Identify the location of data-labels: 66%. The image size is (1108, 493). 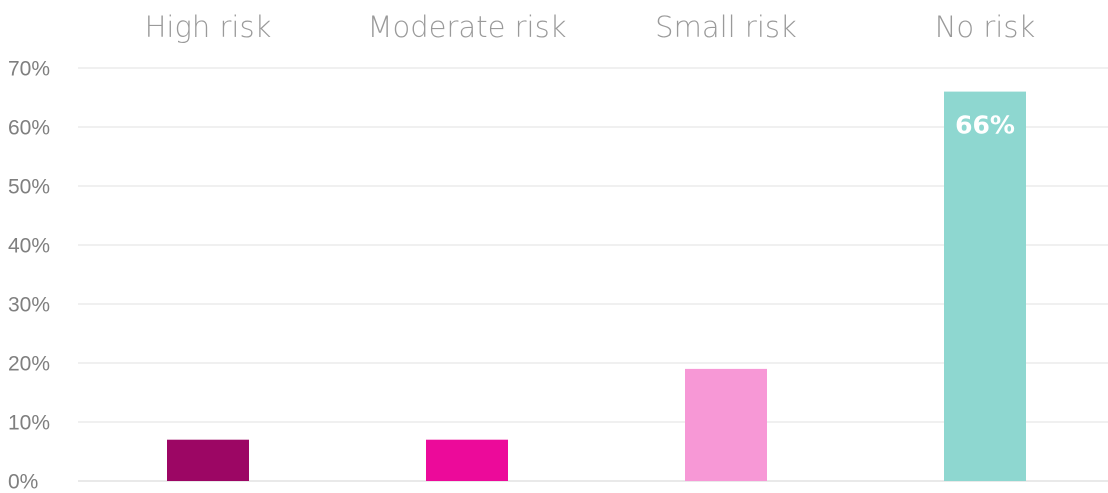
(985, 125).